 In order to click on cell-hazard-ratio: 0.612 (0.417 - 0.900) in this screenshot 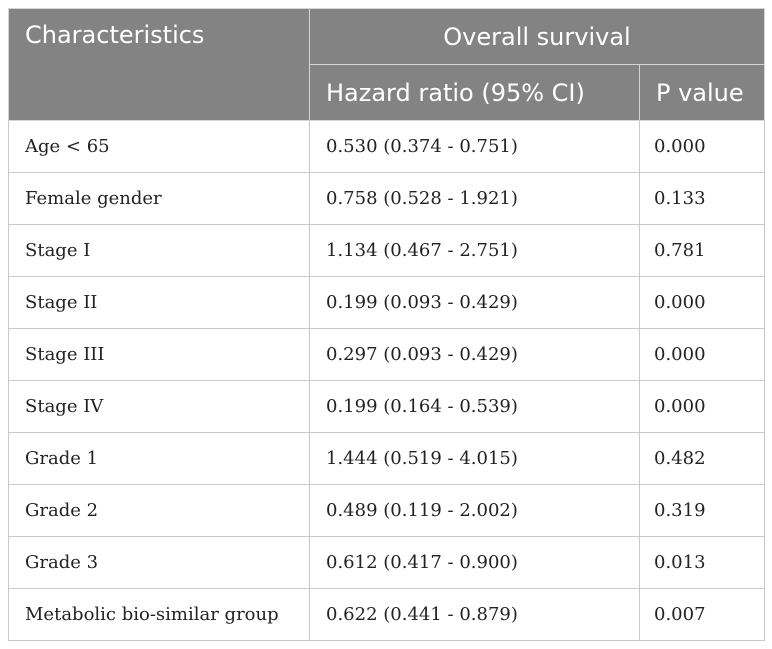, I will do `click(474, 562)`.